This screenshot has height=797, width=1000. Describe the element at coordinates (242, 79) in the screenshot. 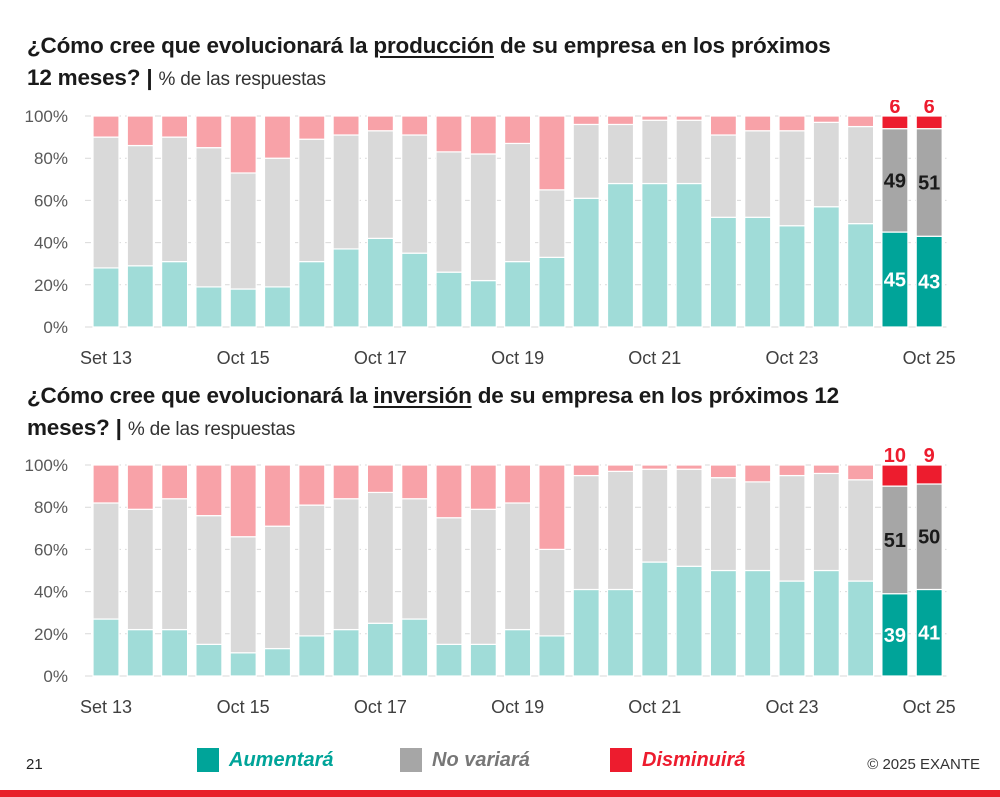

I see `title-subtitle: % de las respuestas` at that location.